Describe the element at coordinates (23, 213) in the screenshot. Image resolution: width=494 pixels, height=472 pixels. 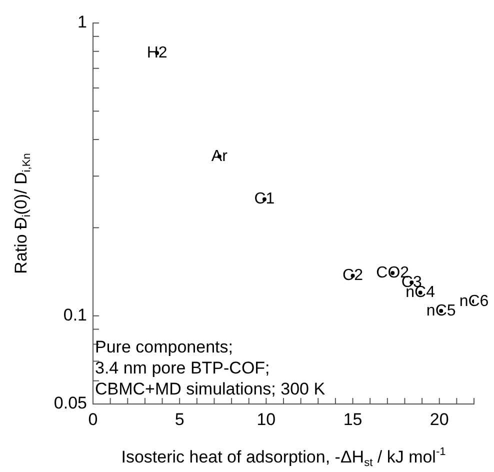
I see `y-axis-title: Ratio Đi(0)/ Di,Kn` at that location.